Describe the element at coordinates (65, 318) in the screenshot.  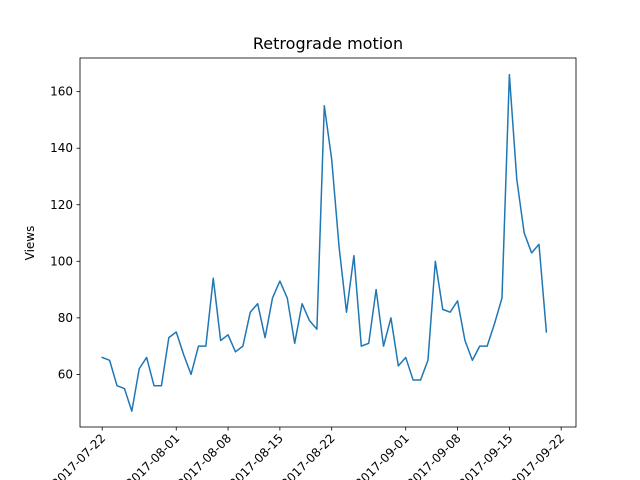
I see `y-tick-label: 80` at that location.